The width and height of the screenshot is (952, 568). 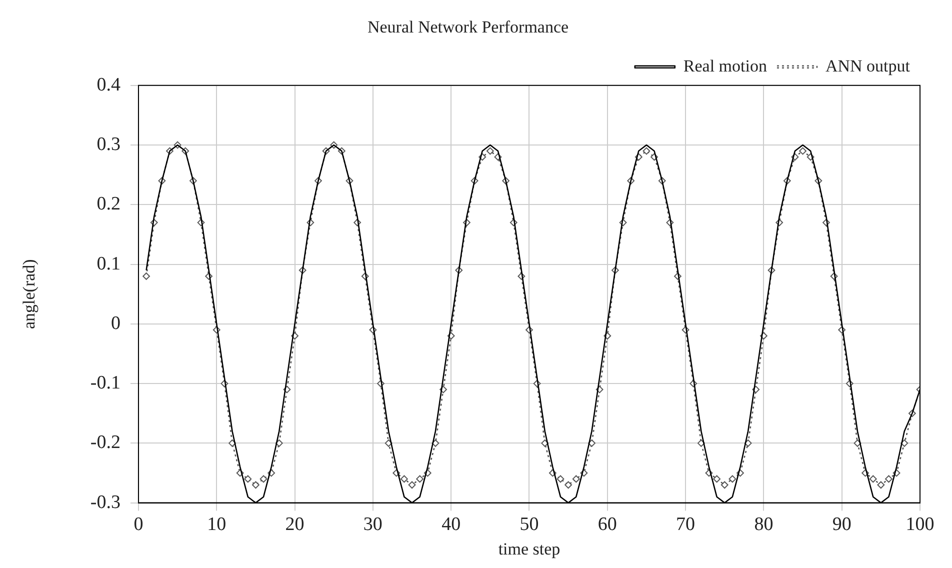 What do you see at coordinates (216, 525) in the screenshot?
I see `x-tick-label: 10` at bounding box center [216, 525].